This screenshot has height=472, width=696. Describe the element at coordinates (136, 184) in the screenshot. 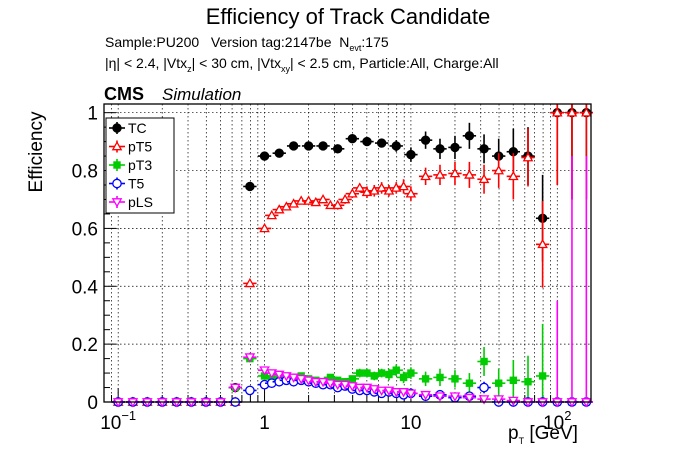

I see `legend-label: T5` at that location.